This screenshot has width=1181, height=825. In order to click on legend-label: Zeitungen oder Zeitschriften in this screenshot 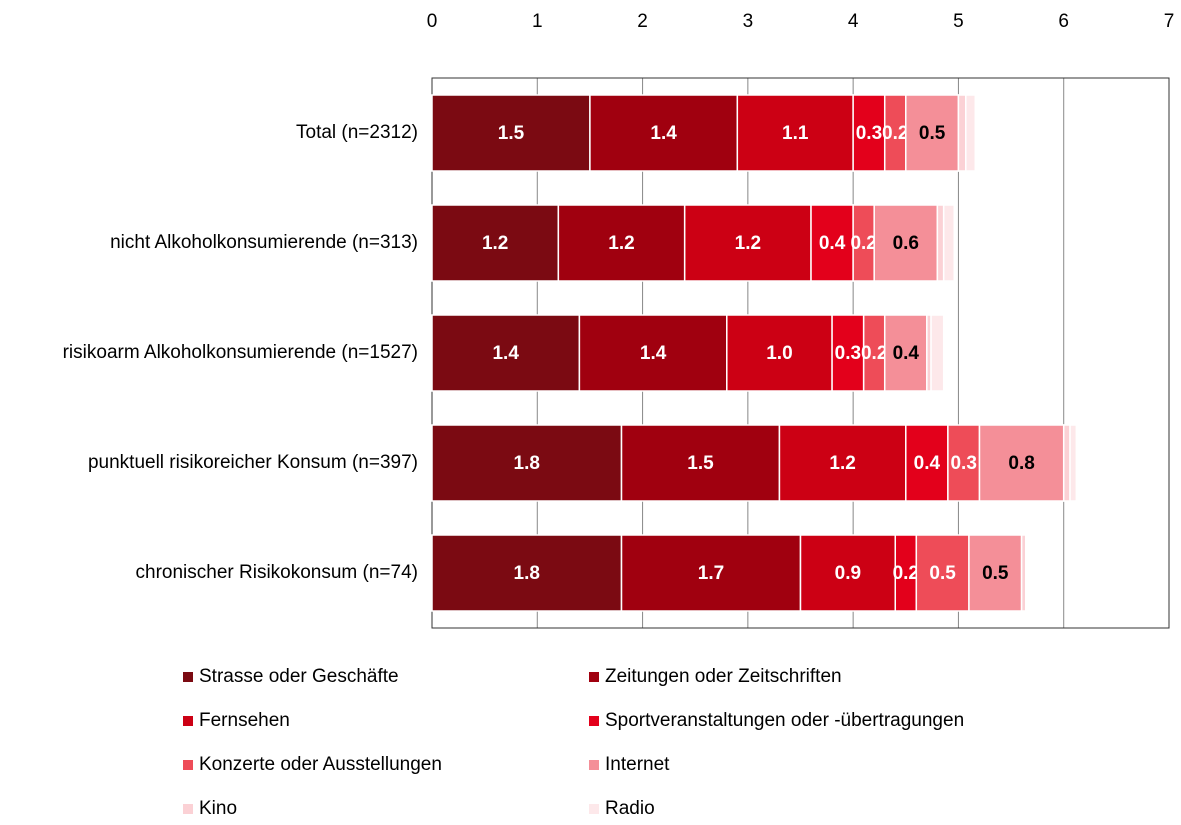, I will do `click(723, 676)`.